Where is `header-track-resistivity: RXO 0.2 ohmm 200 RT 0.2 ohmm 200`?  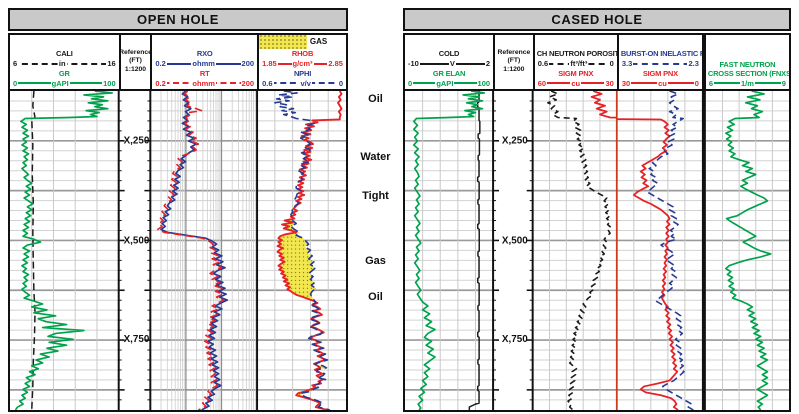
header-track-resistivity: RXO 0.2 ohmm 200 RT 0.2 ohmm 200 is located at coordinates (203, 62).